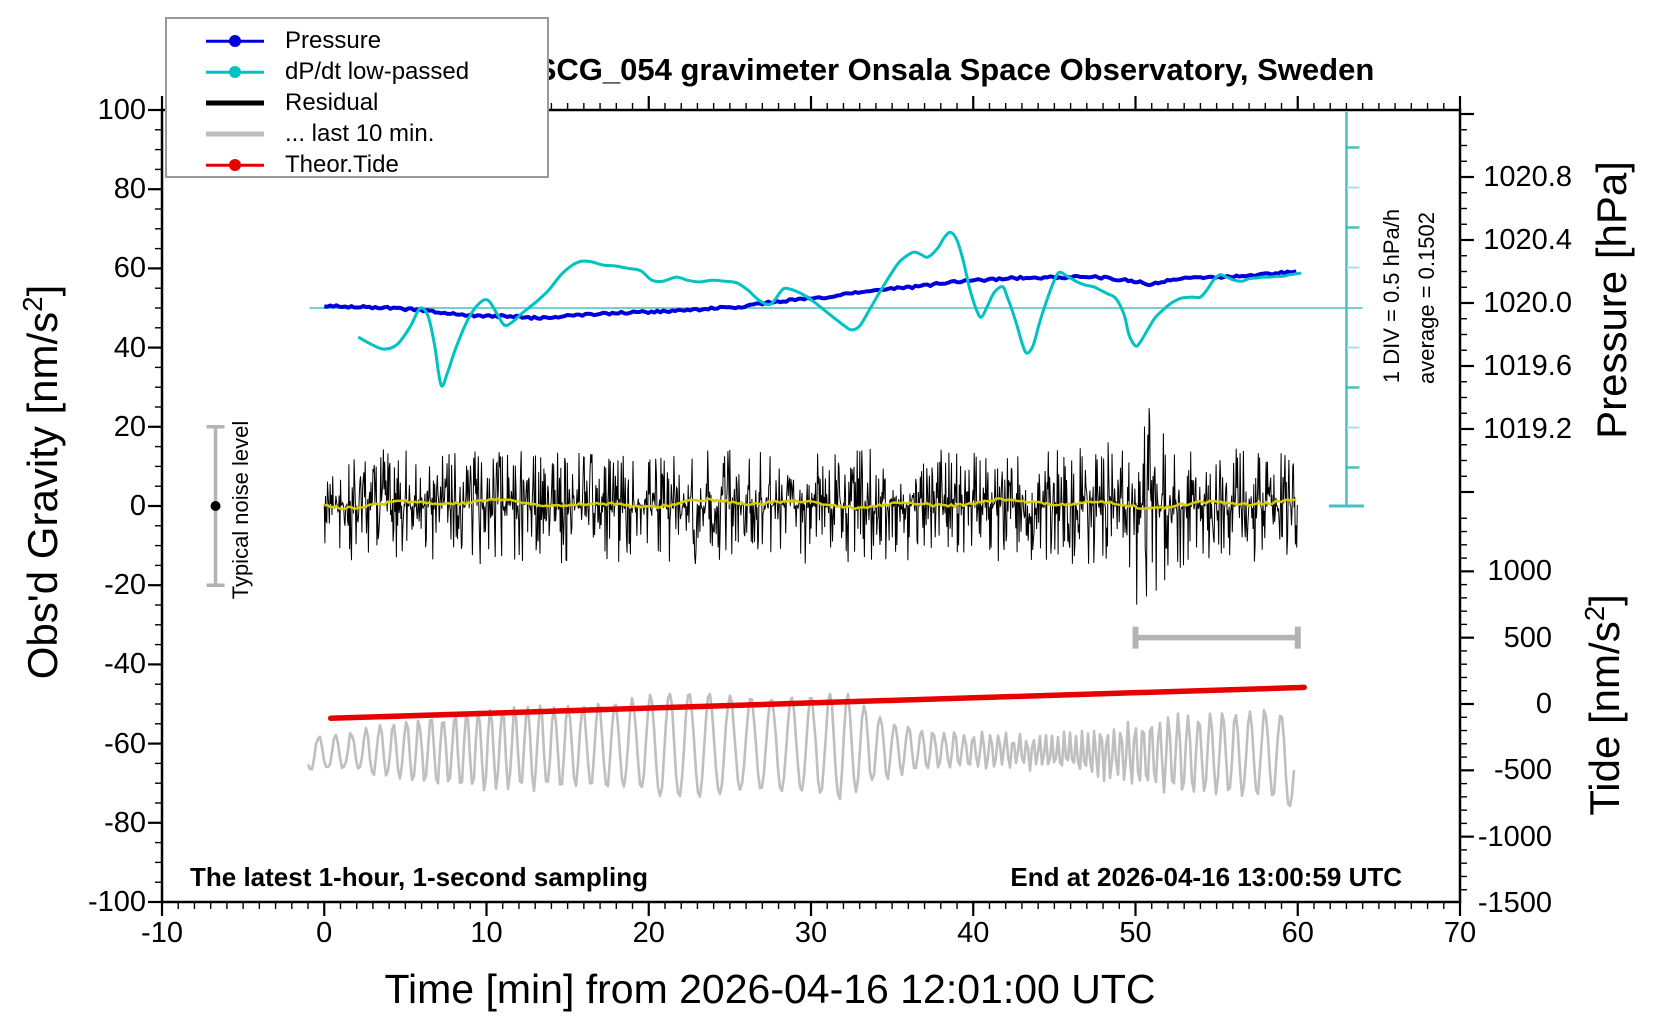 This screenshot has height=1020, width=1660. Describe the element at coordinates (1527, 637) in the screenshot. I see `tide-tick-label: 500` at that location.